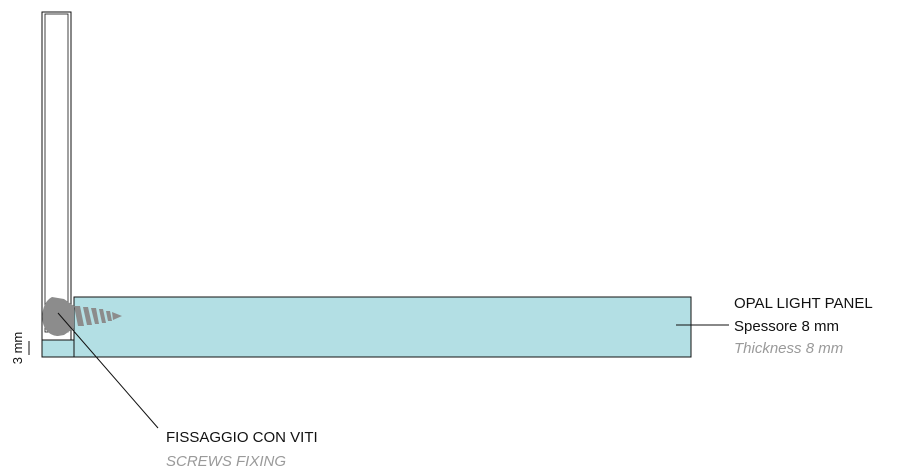 This screenshot has height=472, width=914. I want to click on screw-thread, so click(98, 316).